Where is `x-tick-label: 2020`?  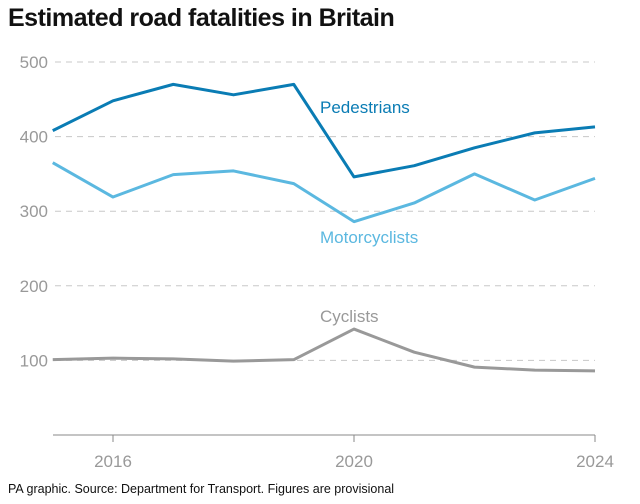 x-tick-label: 2020 is located at coordinates (354, 461).